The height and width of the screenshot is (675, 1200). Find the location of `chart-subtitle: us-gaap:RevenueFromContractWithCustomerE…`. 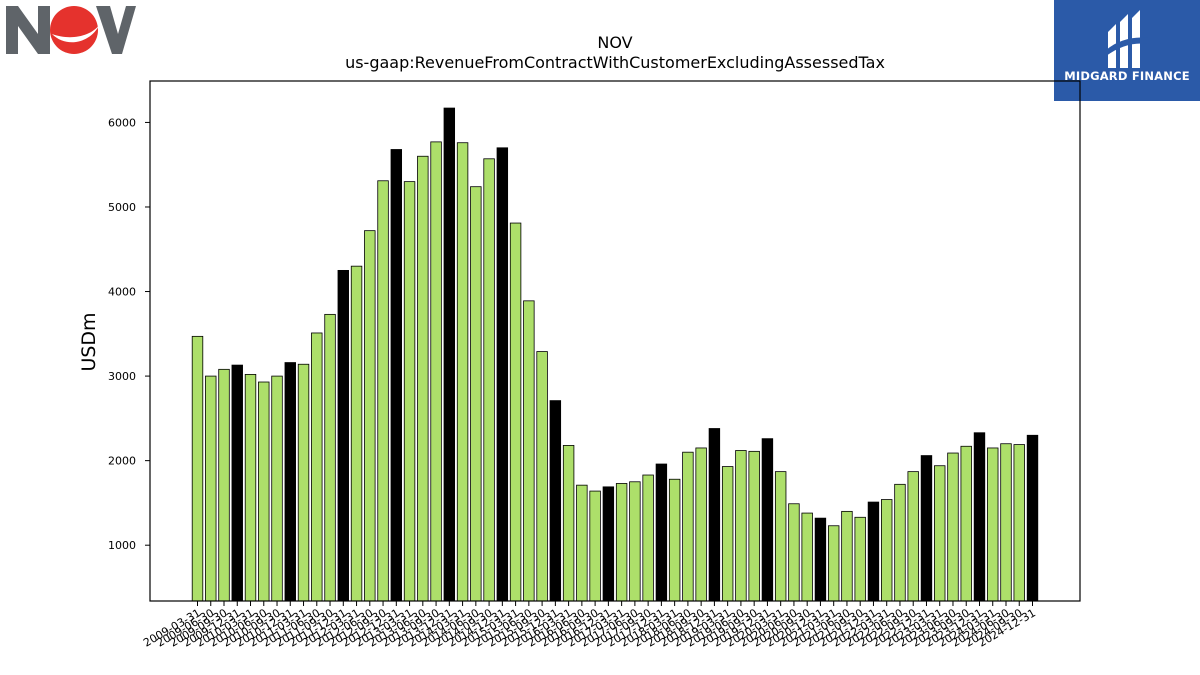

chart-subtitle: us-gaap:RevenueFromContractWithCustomerE… is located at coordinates (615, 62).